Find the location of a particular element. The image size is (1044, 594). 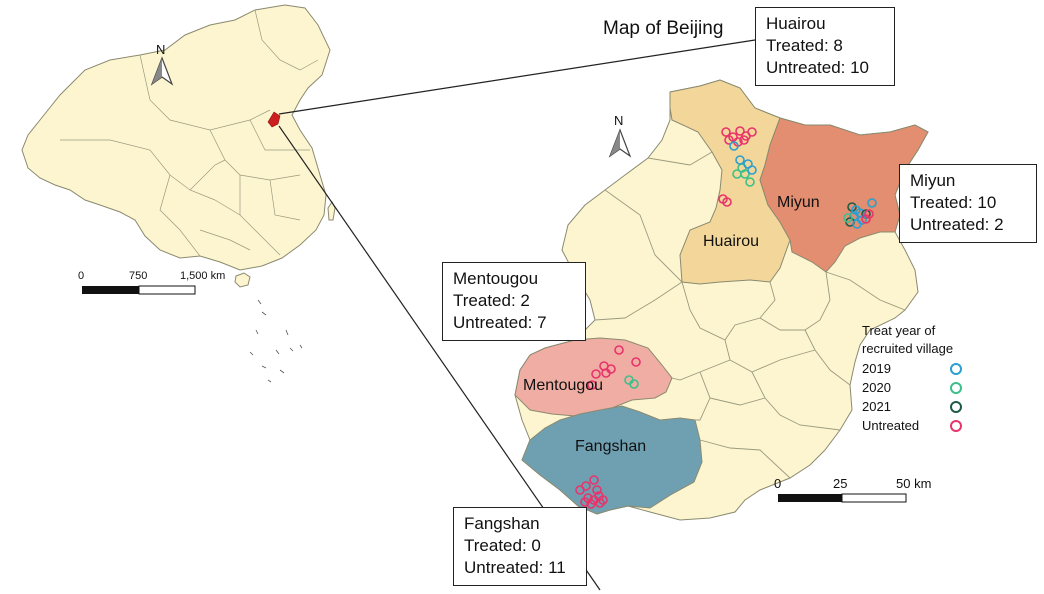

beijing-scale-tick: 50 km is located at coordinates (913, 483).